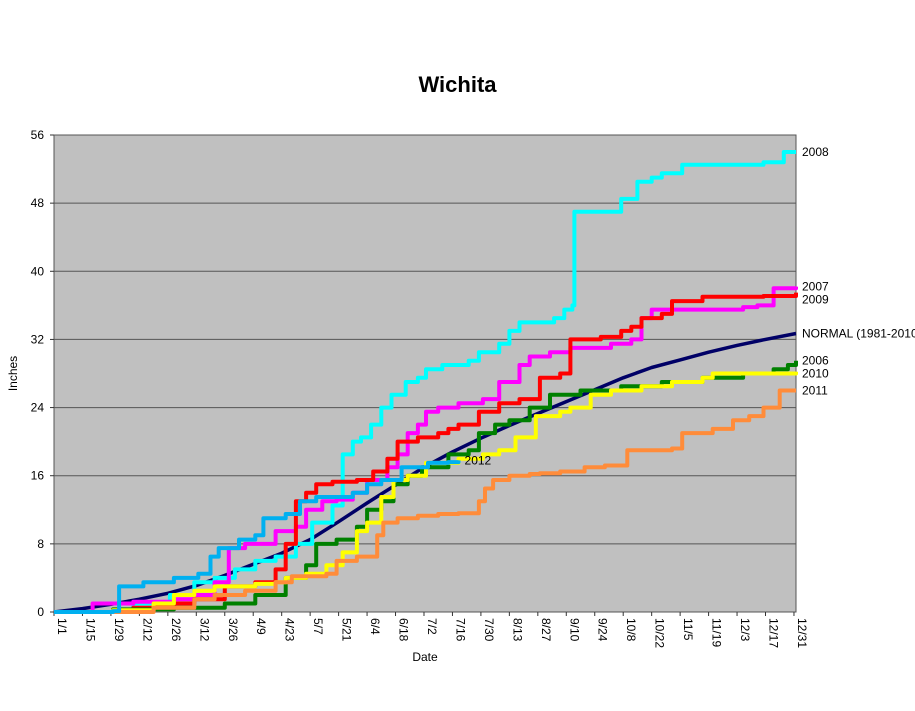 Image resolution: width=915 pixels, height=711 pixels. Describe the element at coordinates (38, 408) in the screenshot. I see `y-tick-label: 24` at that location.